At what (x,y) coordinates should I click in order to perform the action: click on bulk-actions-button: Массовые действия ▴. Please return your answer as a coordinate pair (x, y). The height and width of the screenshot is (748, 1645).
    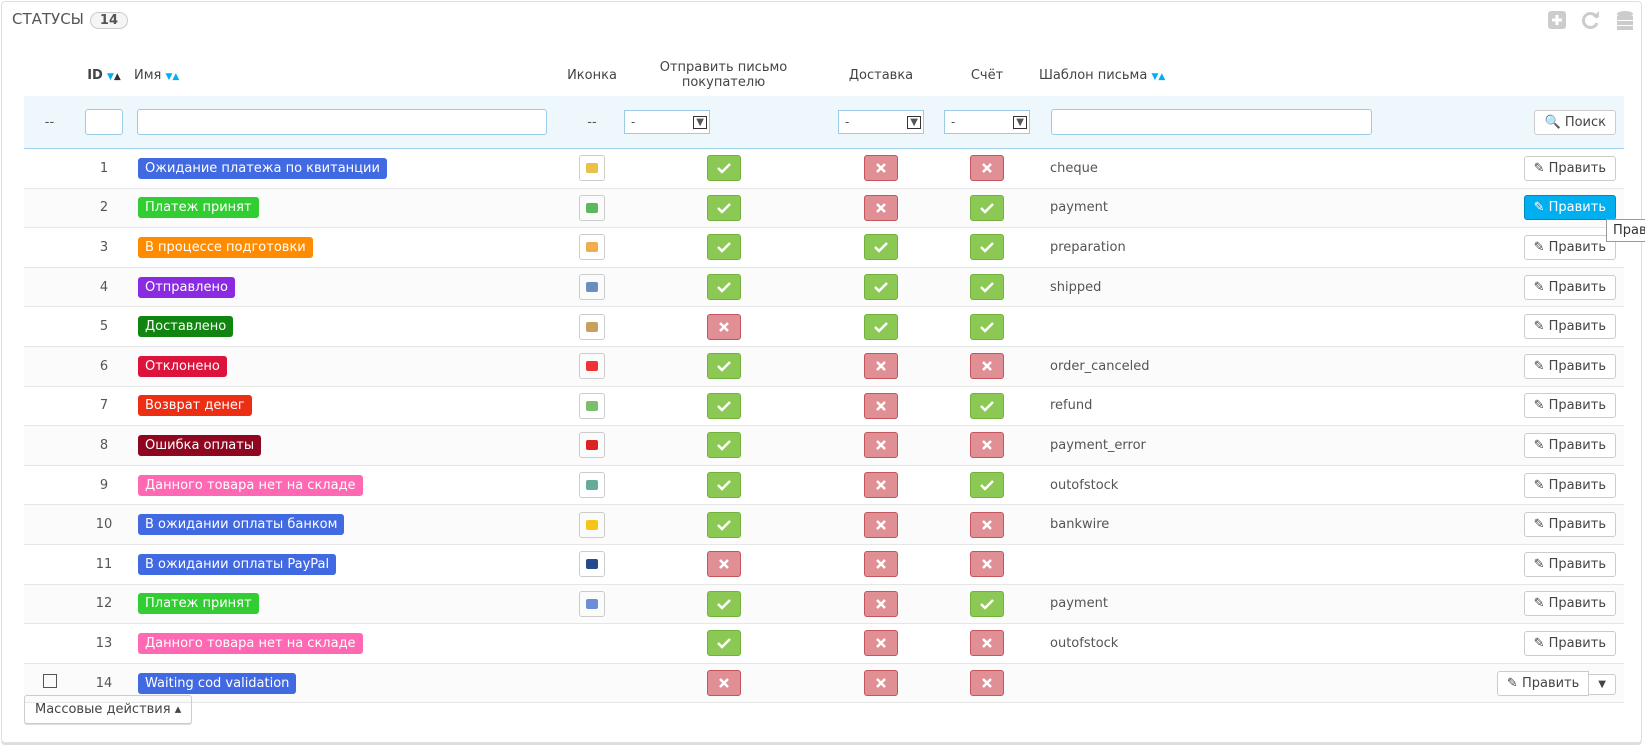
    Looking at the image, I should click on (108, 709).